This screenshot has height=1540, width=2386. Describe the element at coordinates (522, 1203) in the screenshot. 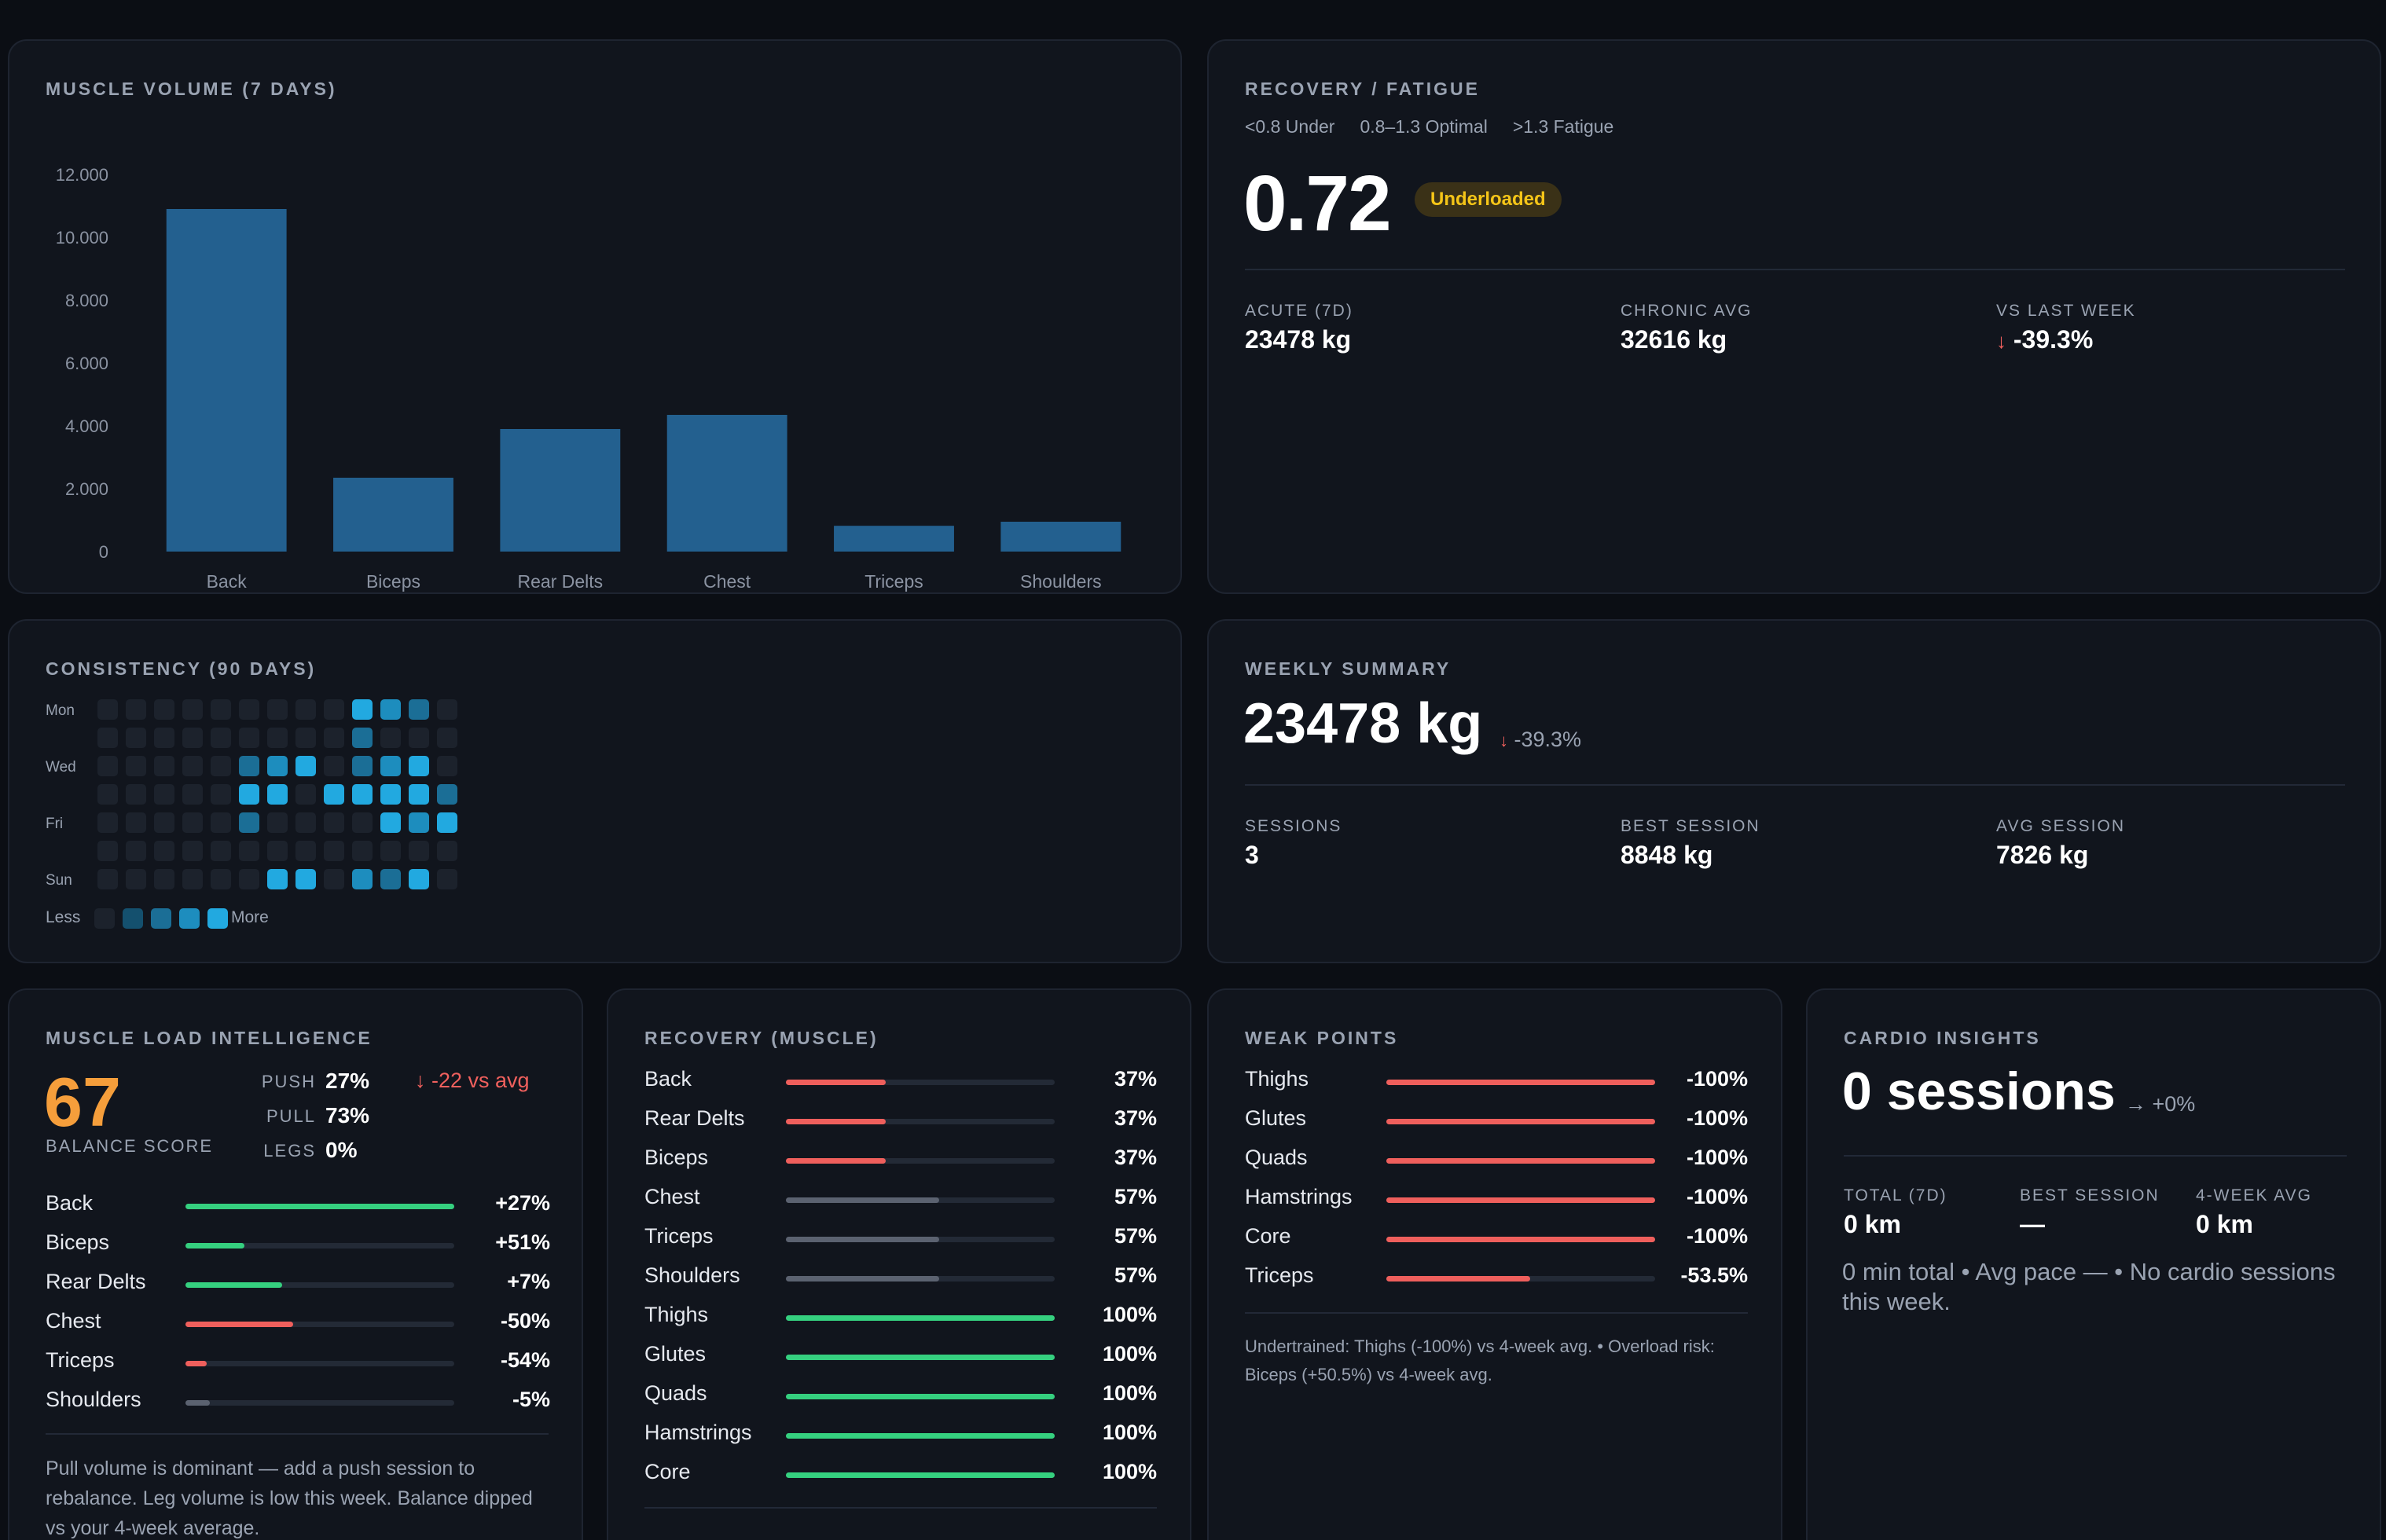

I see `muscle-value: +27%` at that location.